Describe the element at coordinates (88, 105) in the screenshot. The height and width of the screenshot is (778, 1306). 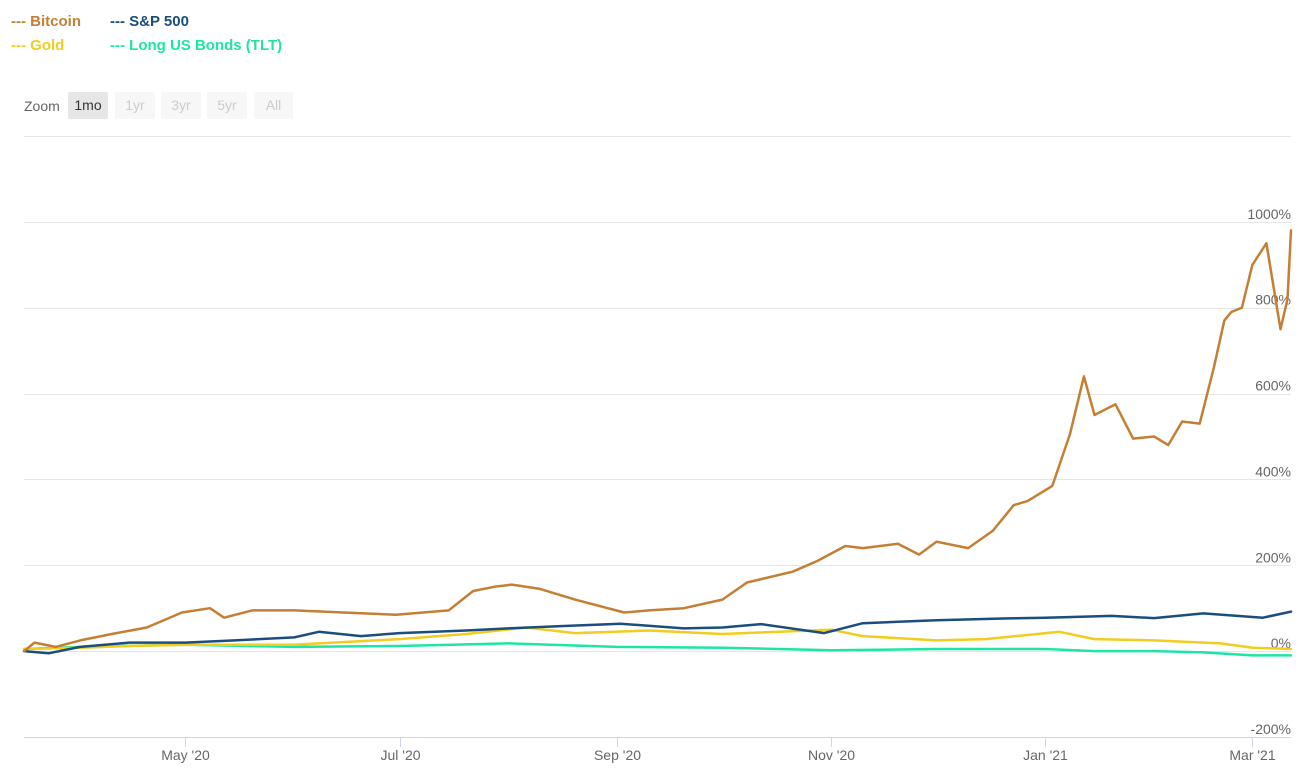
I see `zoom-button-1mo: 1mo` at that location.